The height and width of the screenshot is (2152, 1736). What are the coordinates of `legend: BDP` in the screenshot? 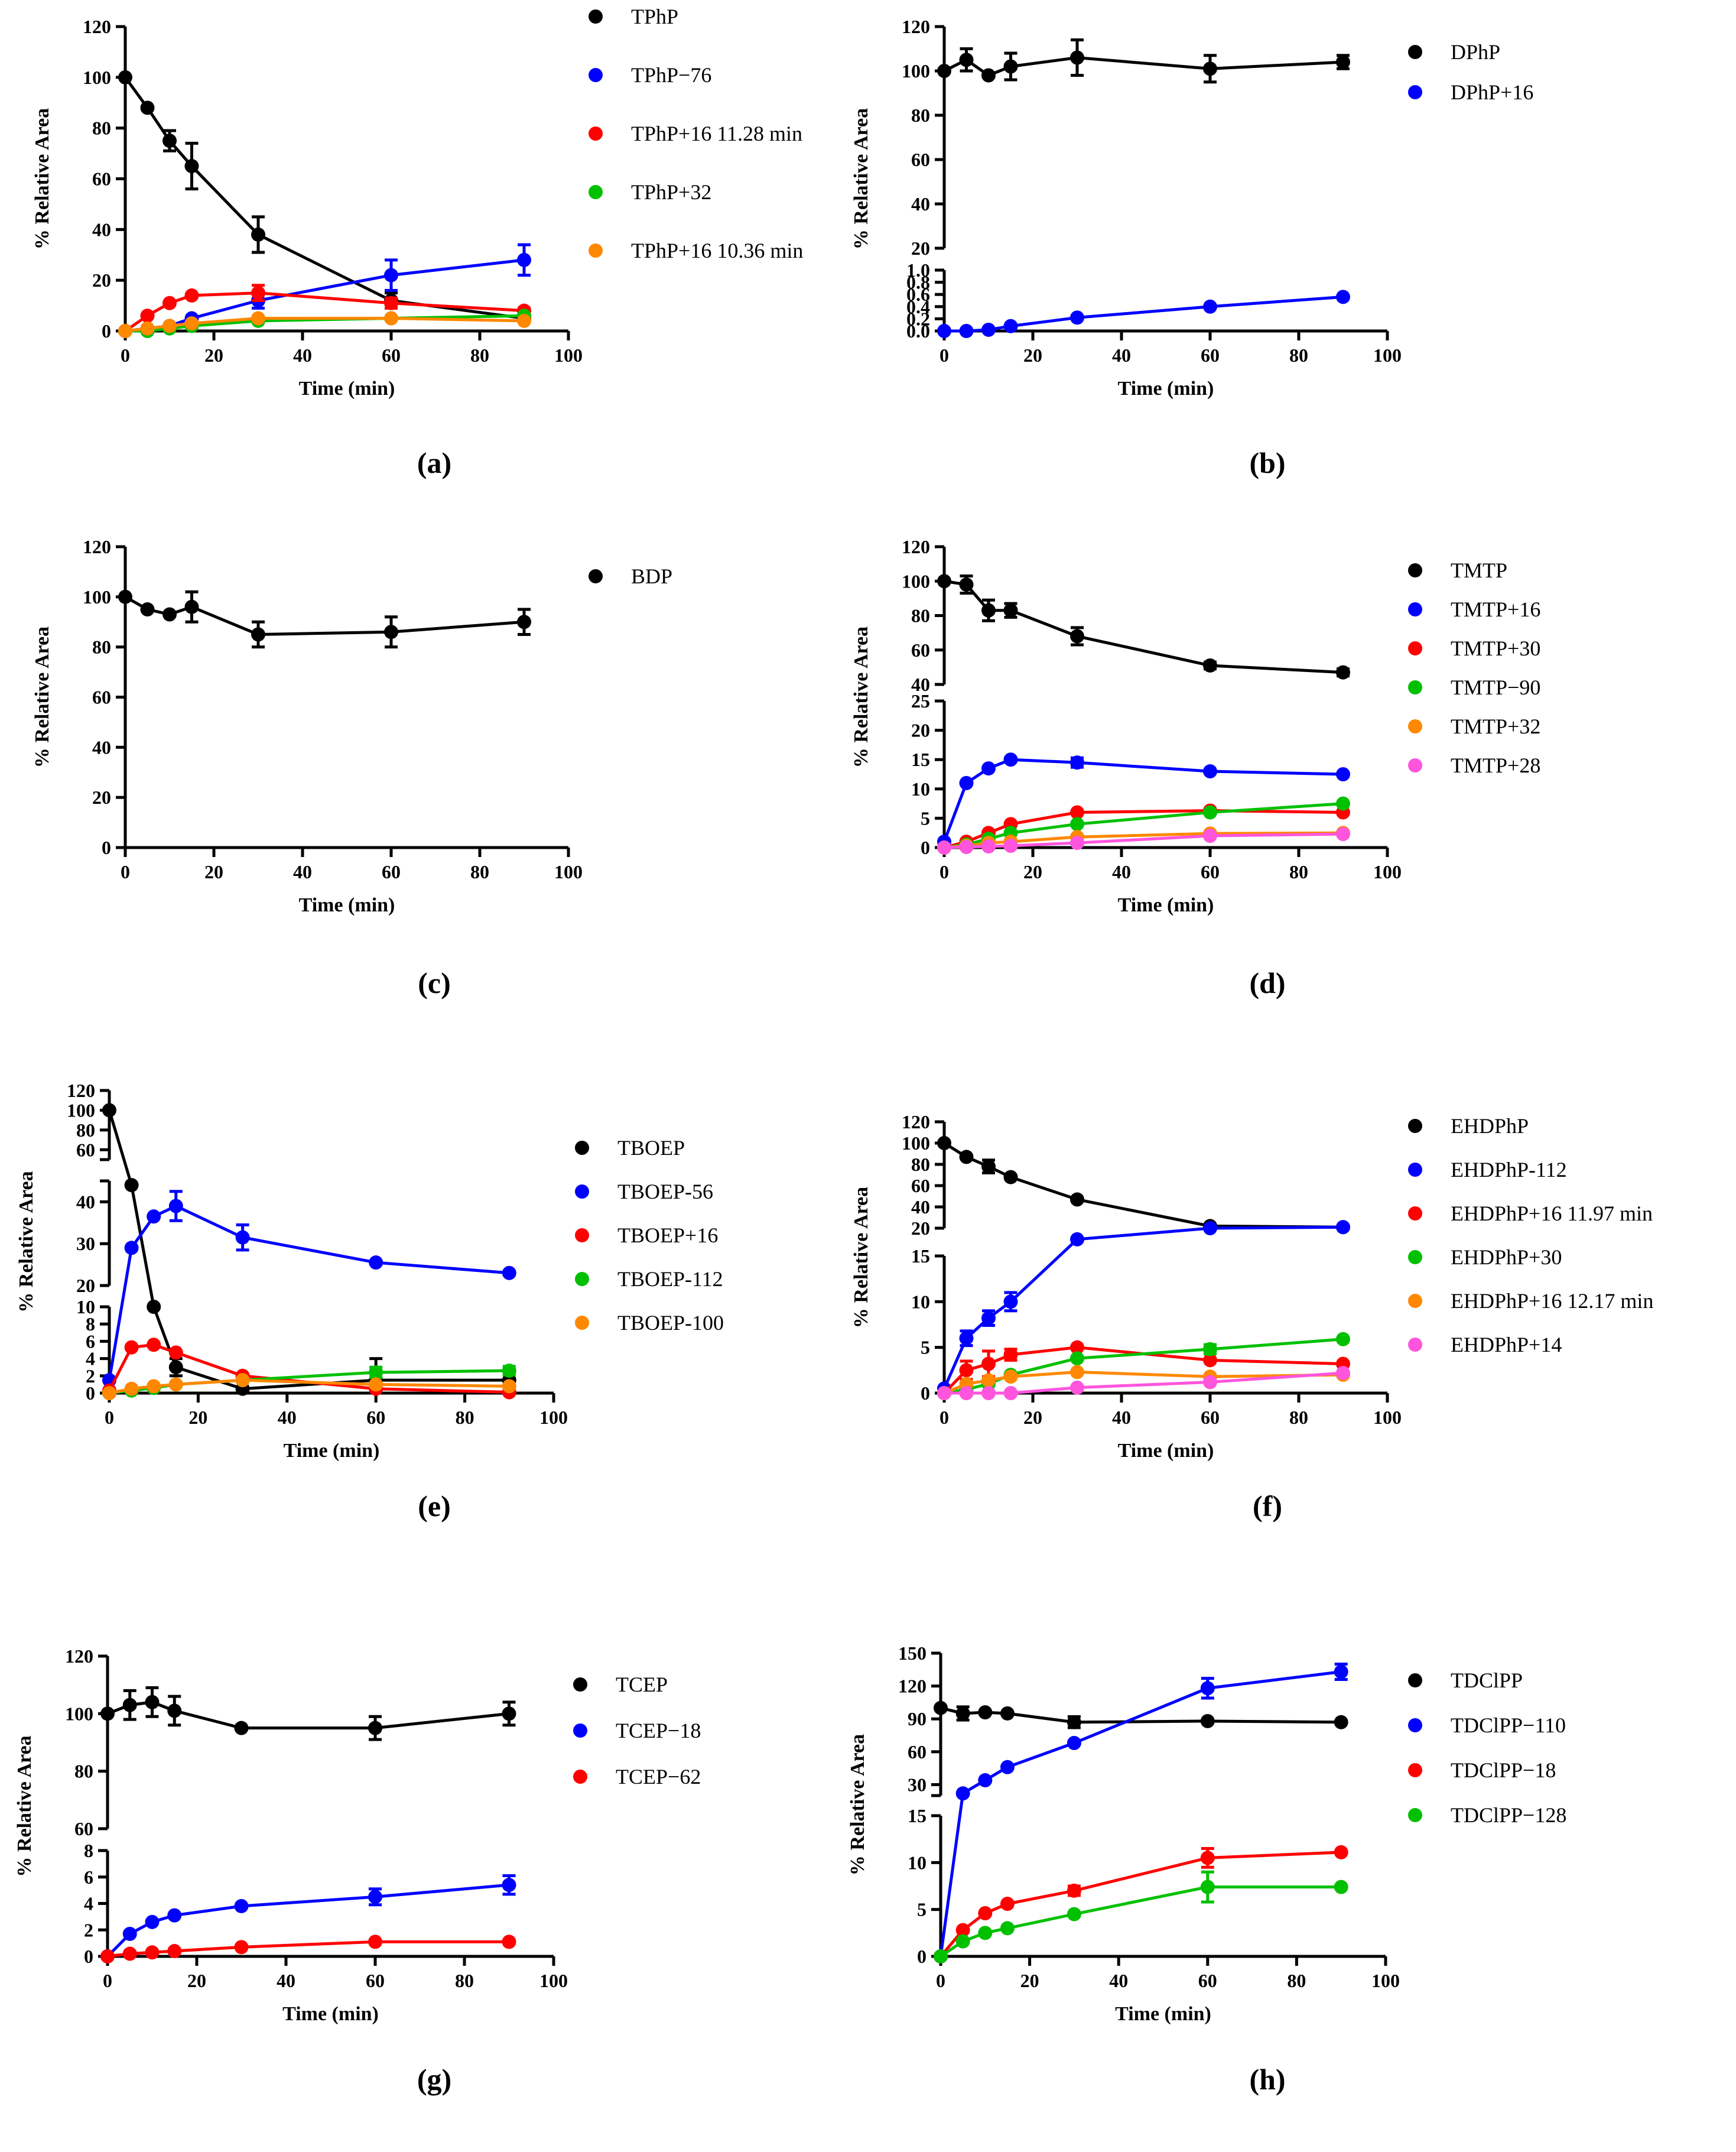 It's located at (630, 576).